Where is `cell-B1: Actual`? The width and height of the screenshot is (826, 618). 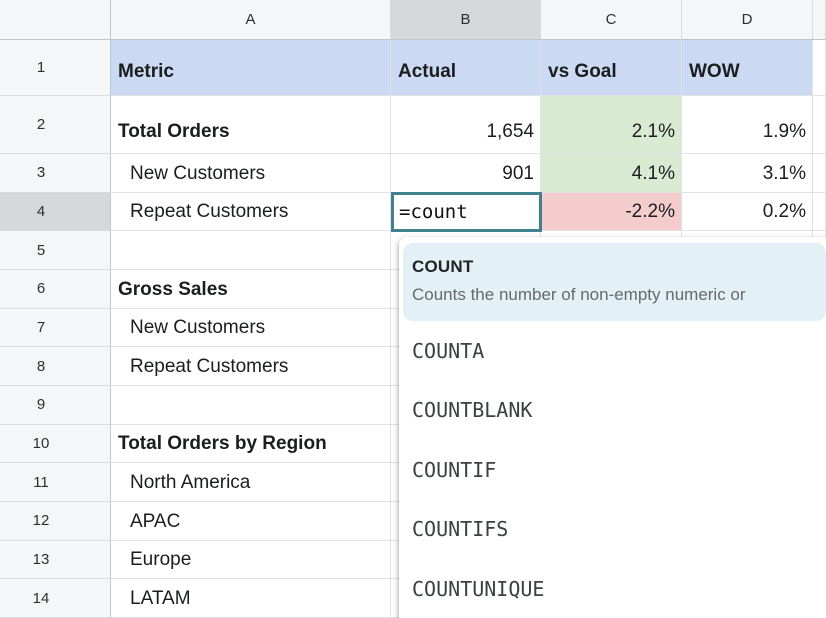
cell-B1: Actual is located at coordinates (466, 68).